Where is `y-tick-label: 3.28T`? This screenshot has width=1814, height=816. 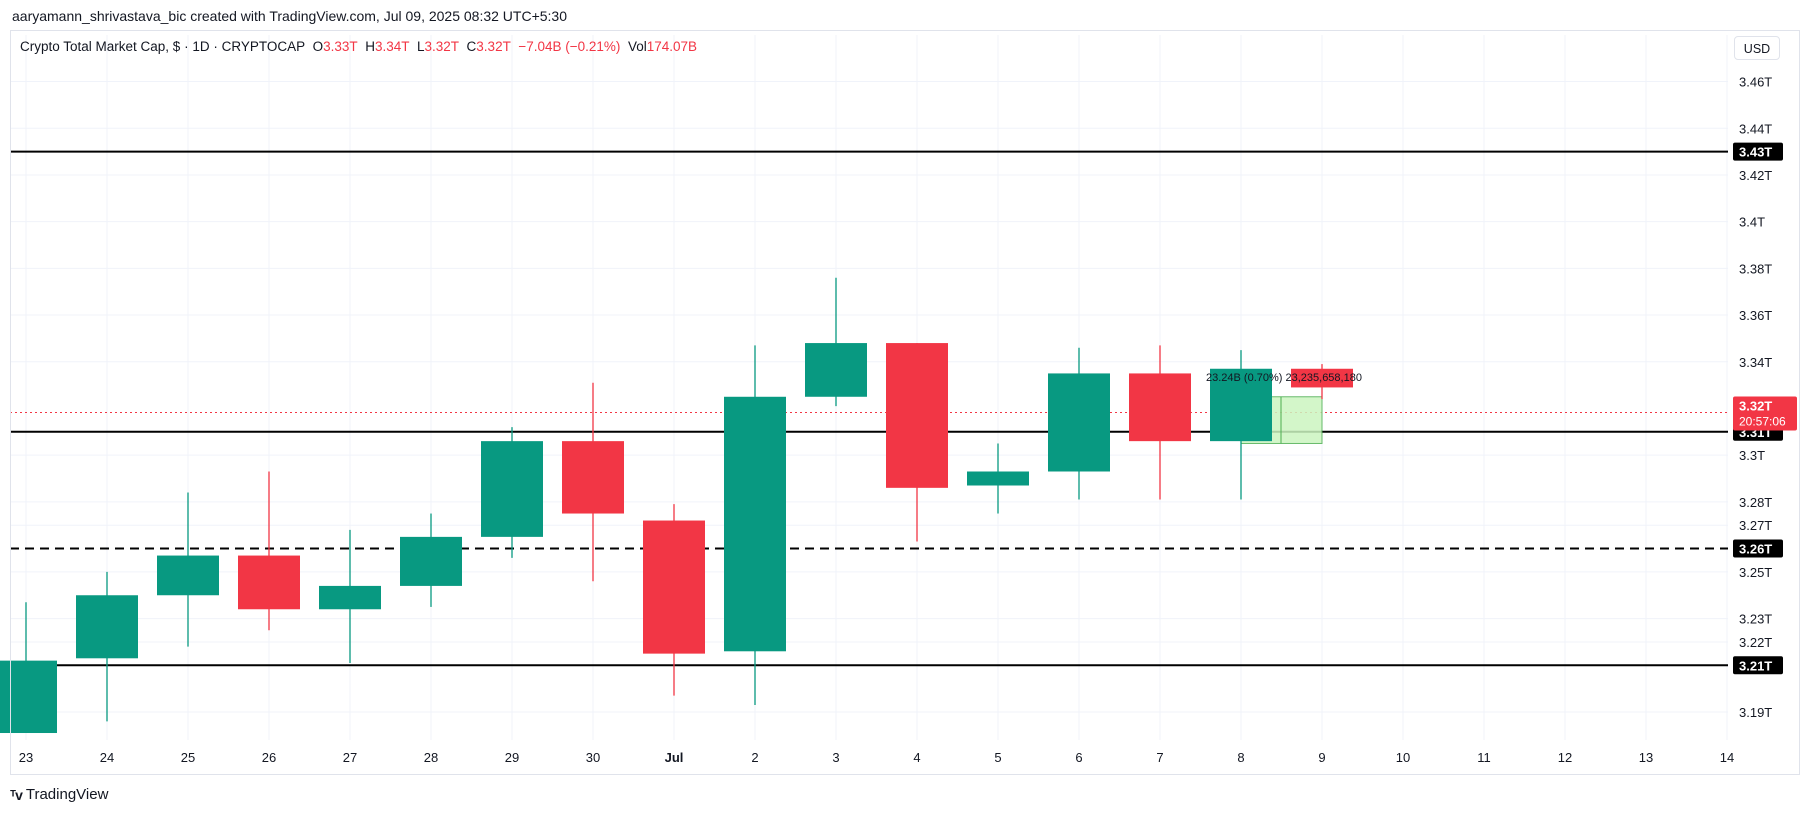
y-tick-label: 3.28T is located at coordinates (1755, 502).